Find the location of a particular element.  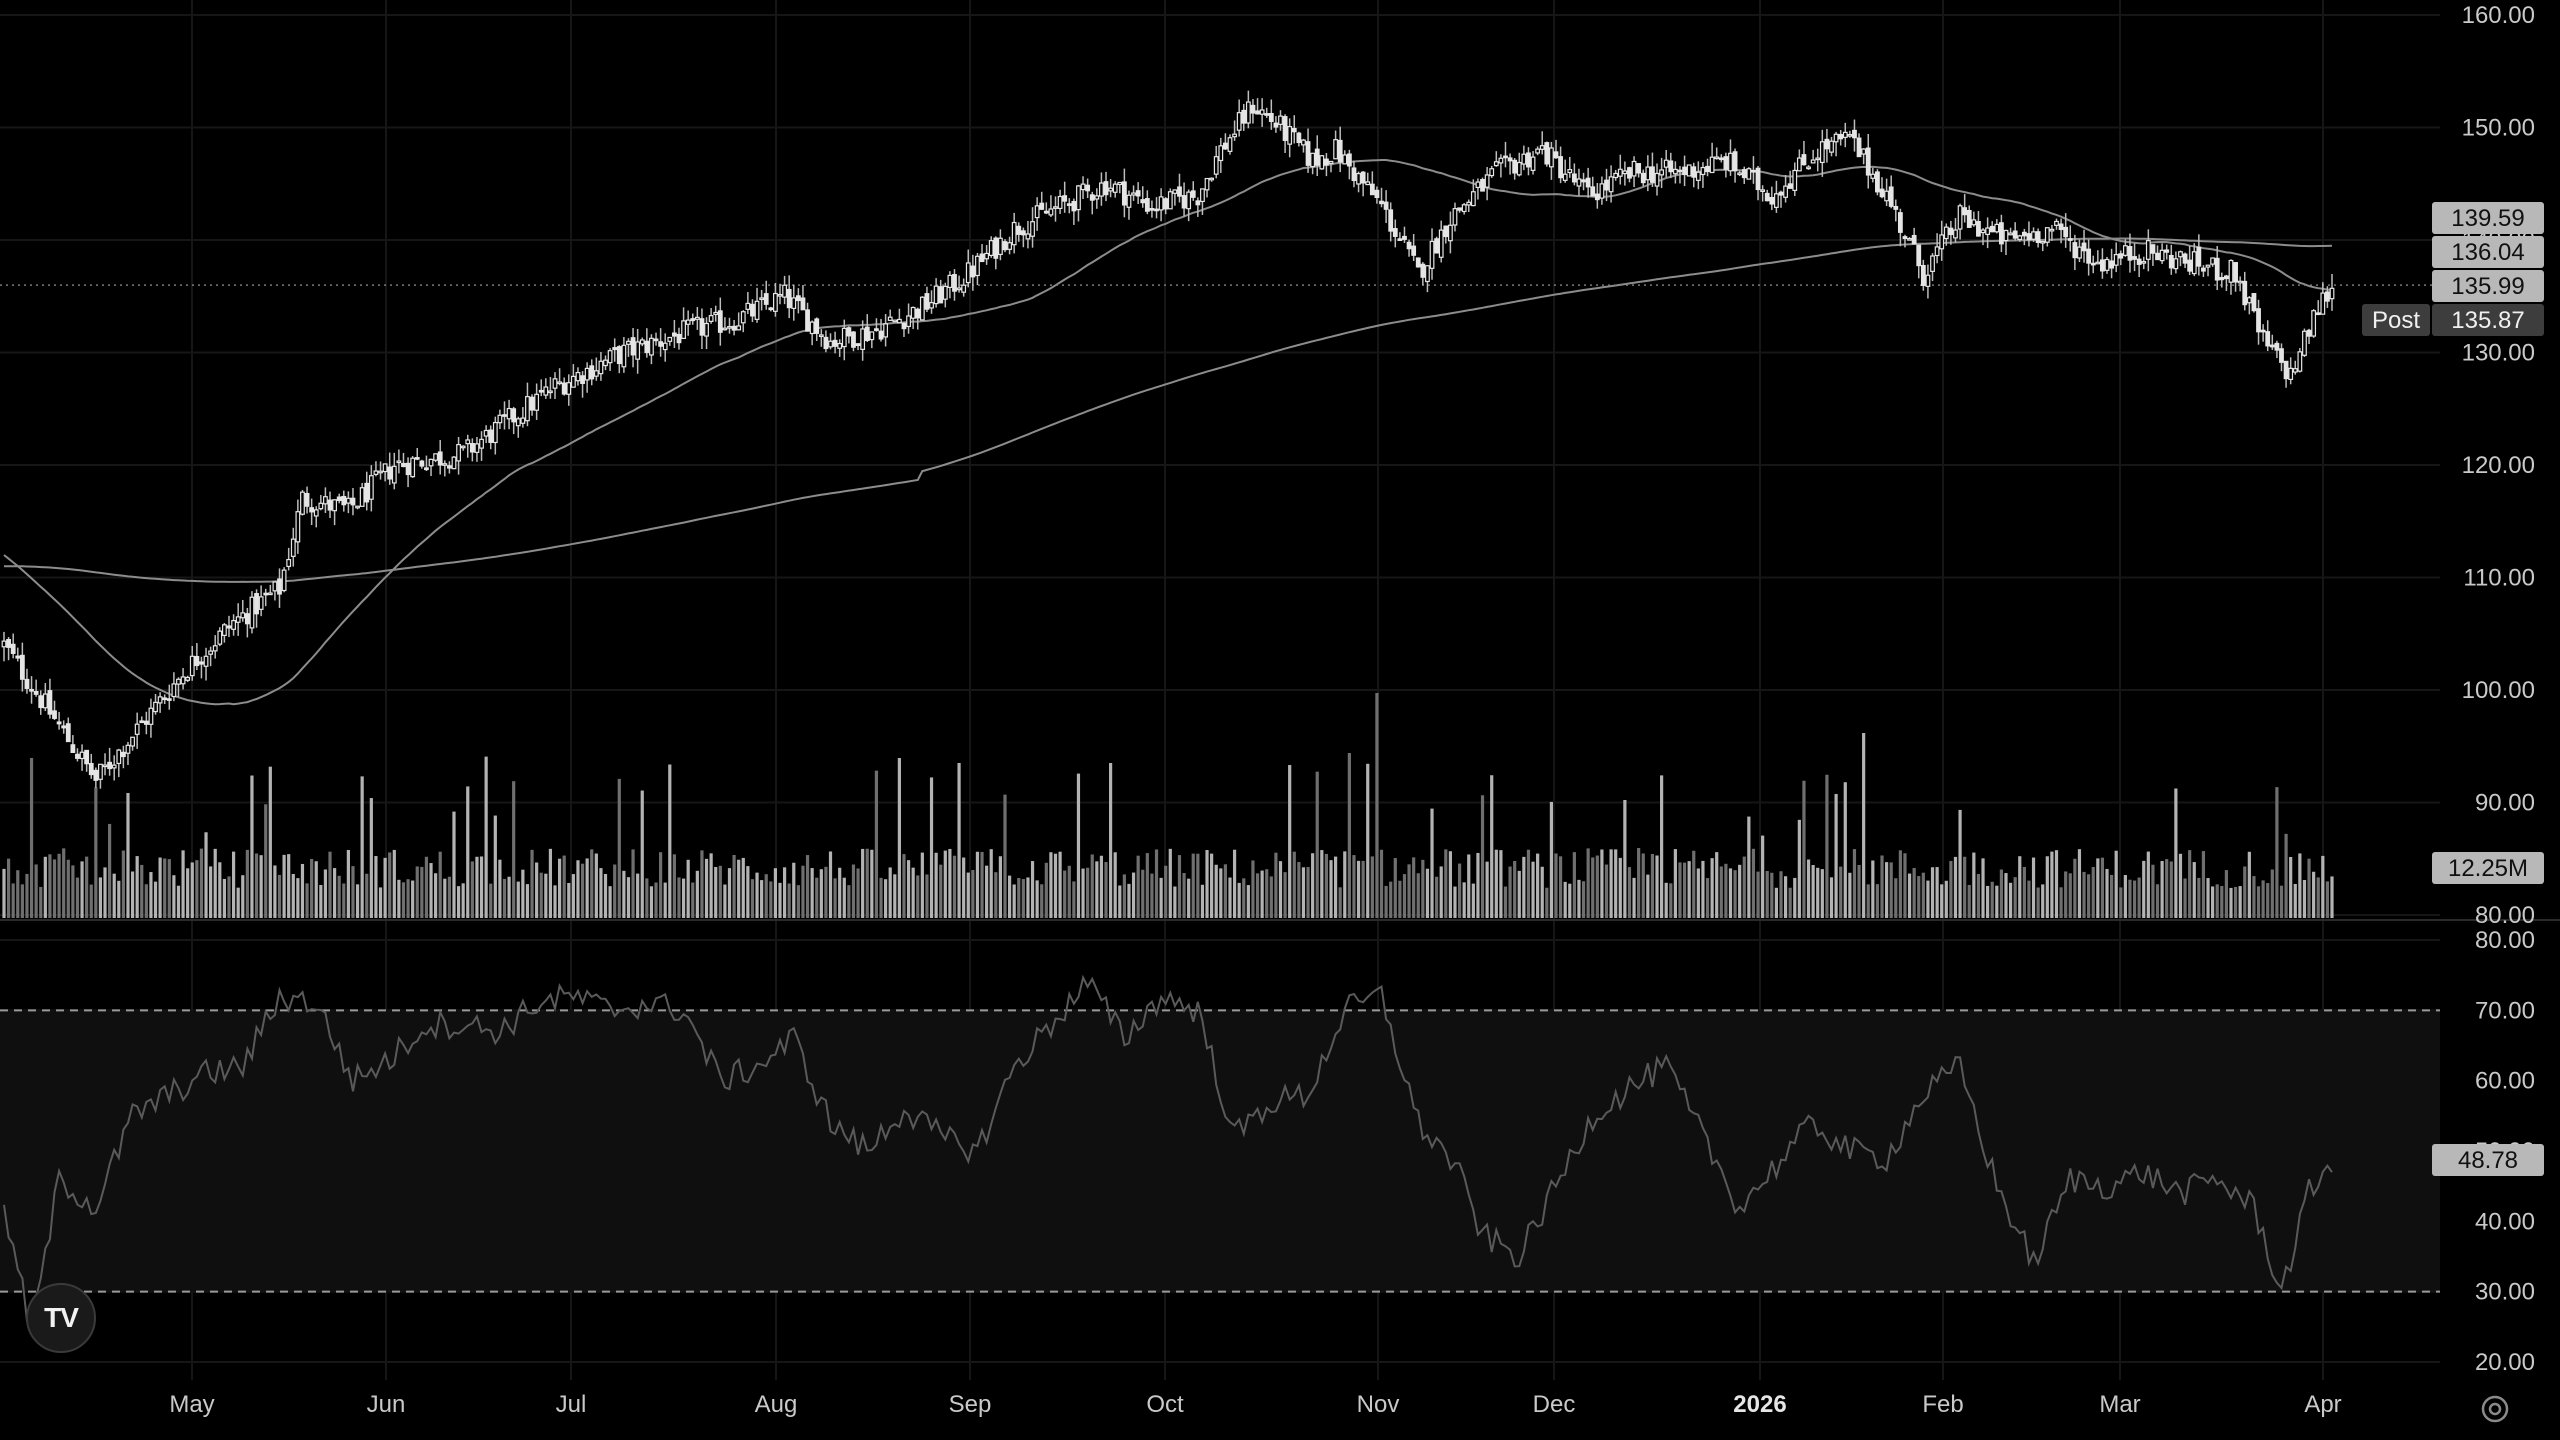

tradingview-logo-icon: TV is located at coordinates (61, 1318).